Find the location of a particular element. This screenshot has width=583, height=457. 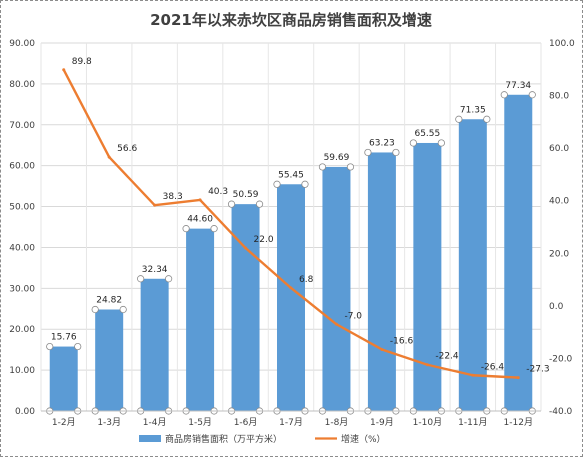

y-left-tick-label: 60.00 is located at coordinates (22, 167).